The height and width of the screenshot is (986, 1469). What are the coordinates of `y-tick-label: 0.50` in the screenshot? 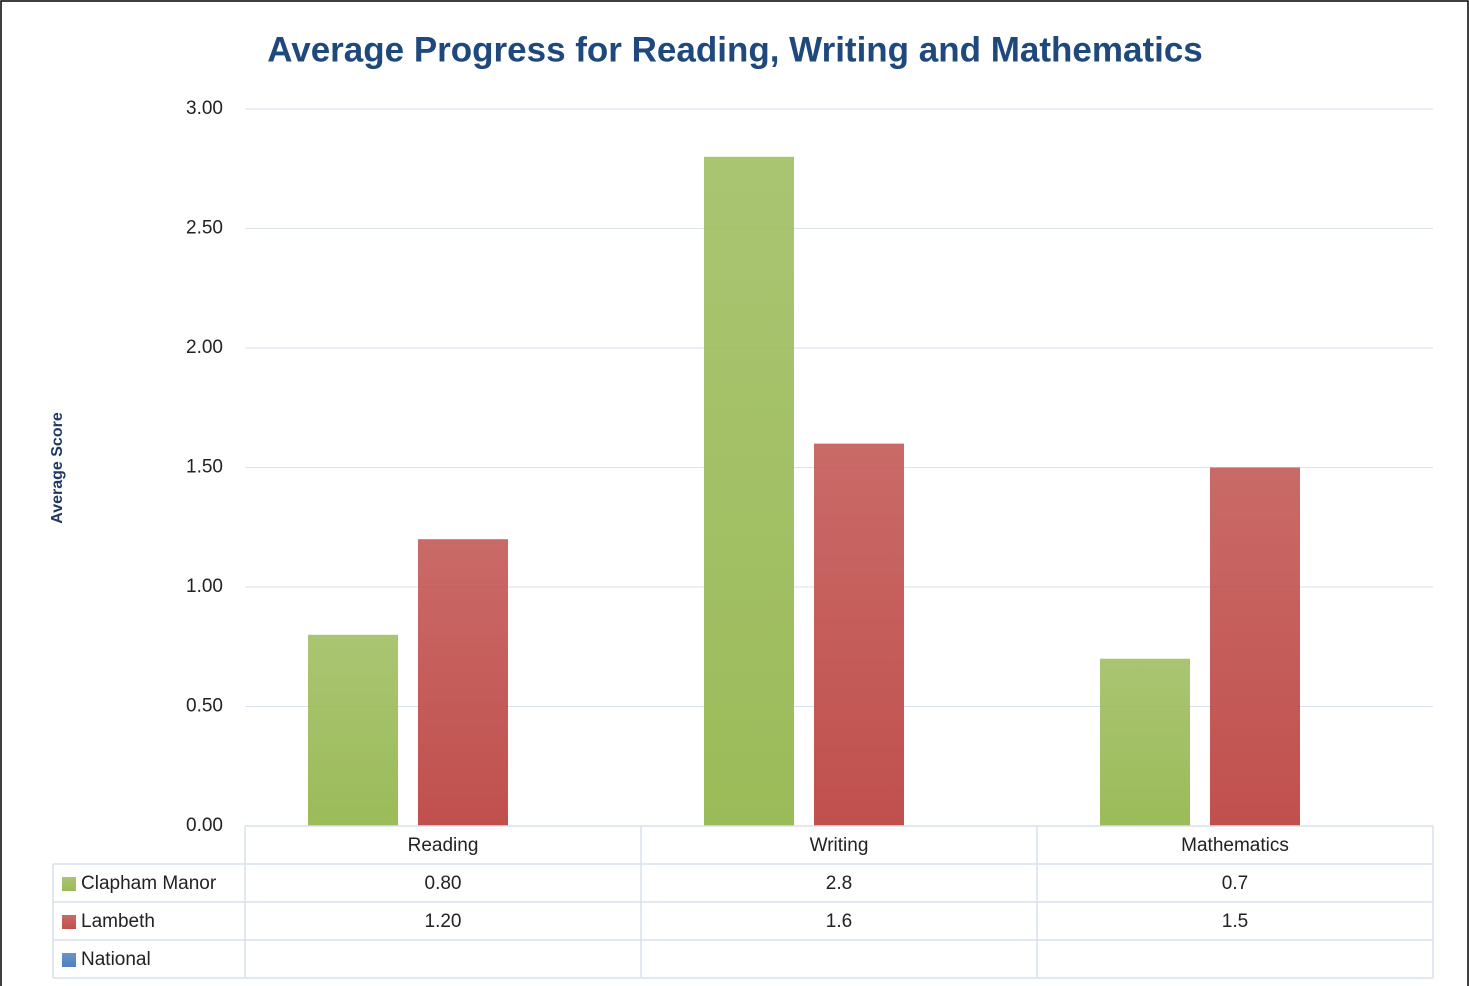 It's located at (204, 706).